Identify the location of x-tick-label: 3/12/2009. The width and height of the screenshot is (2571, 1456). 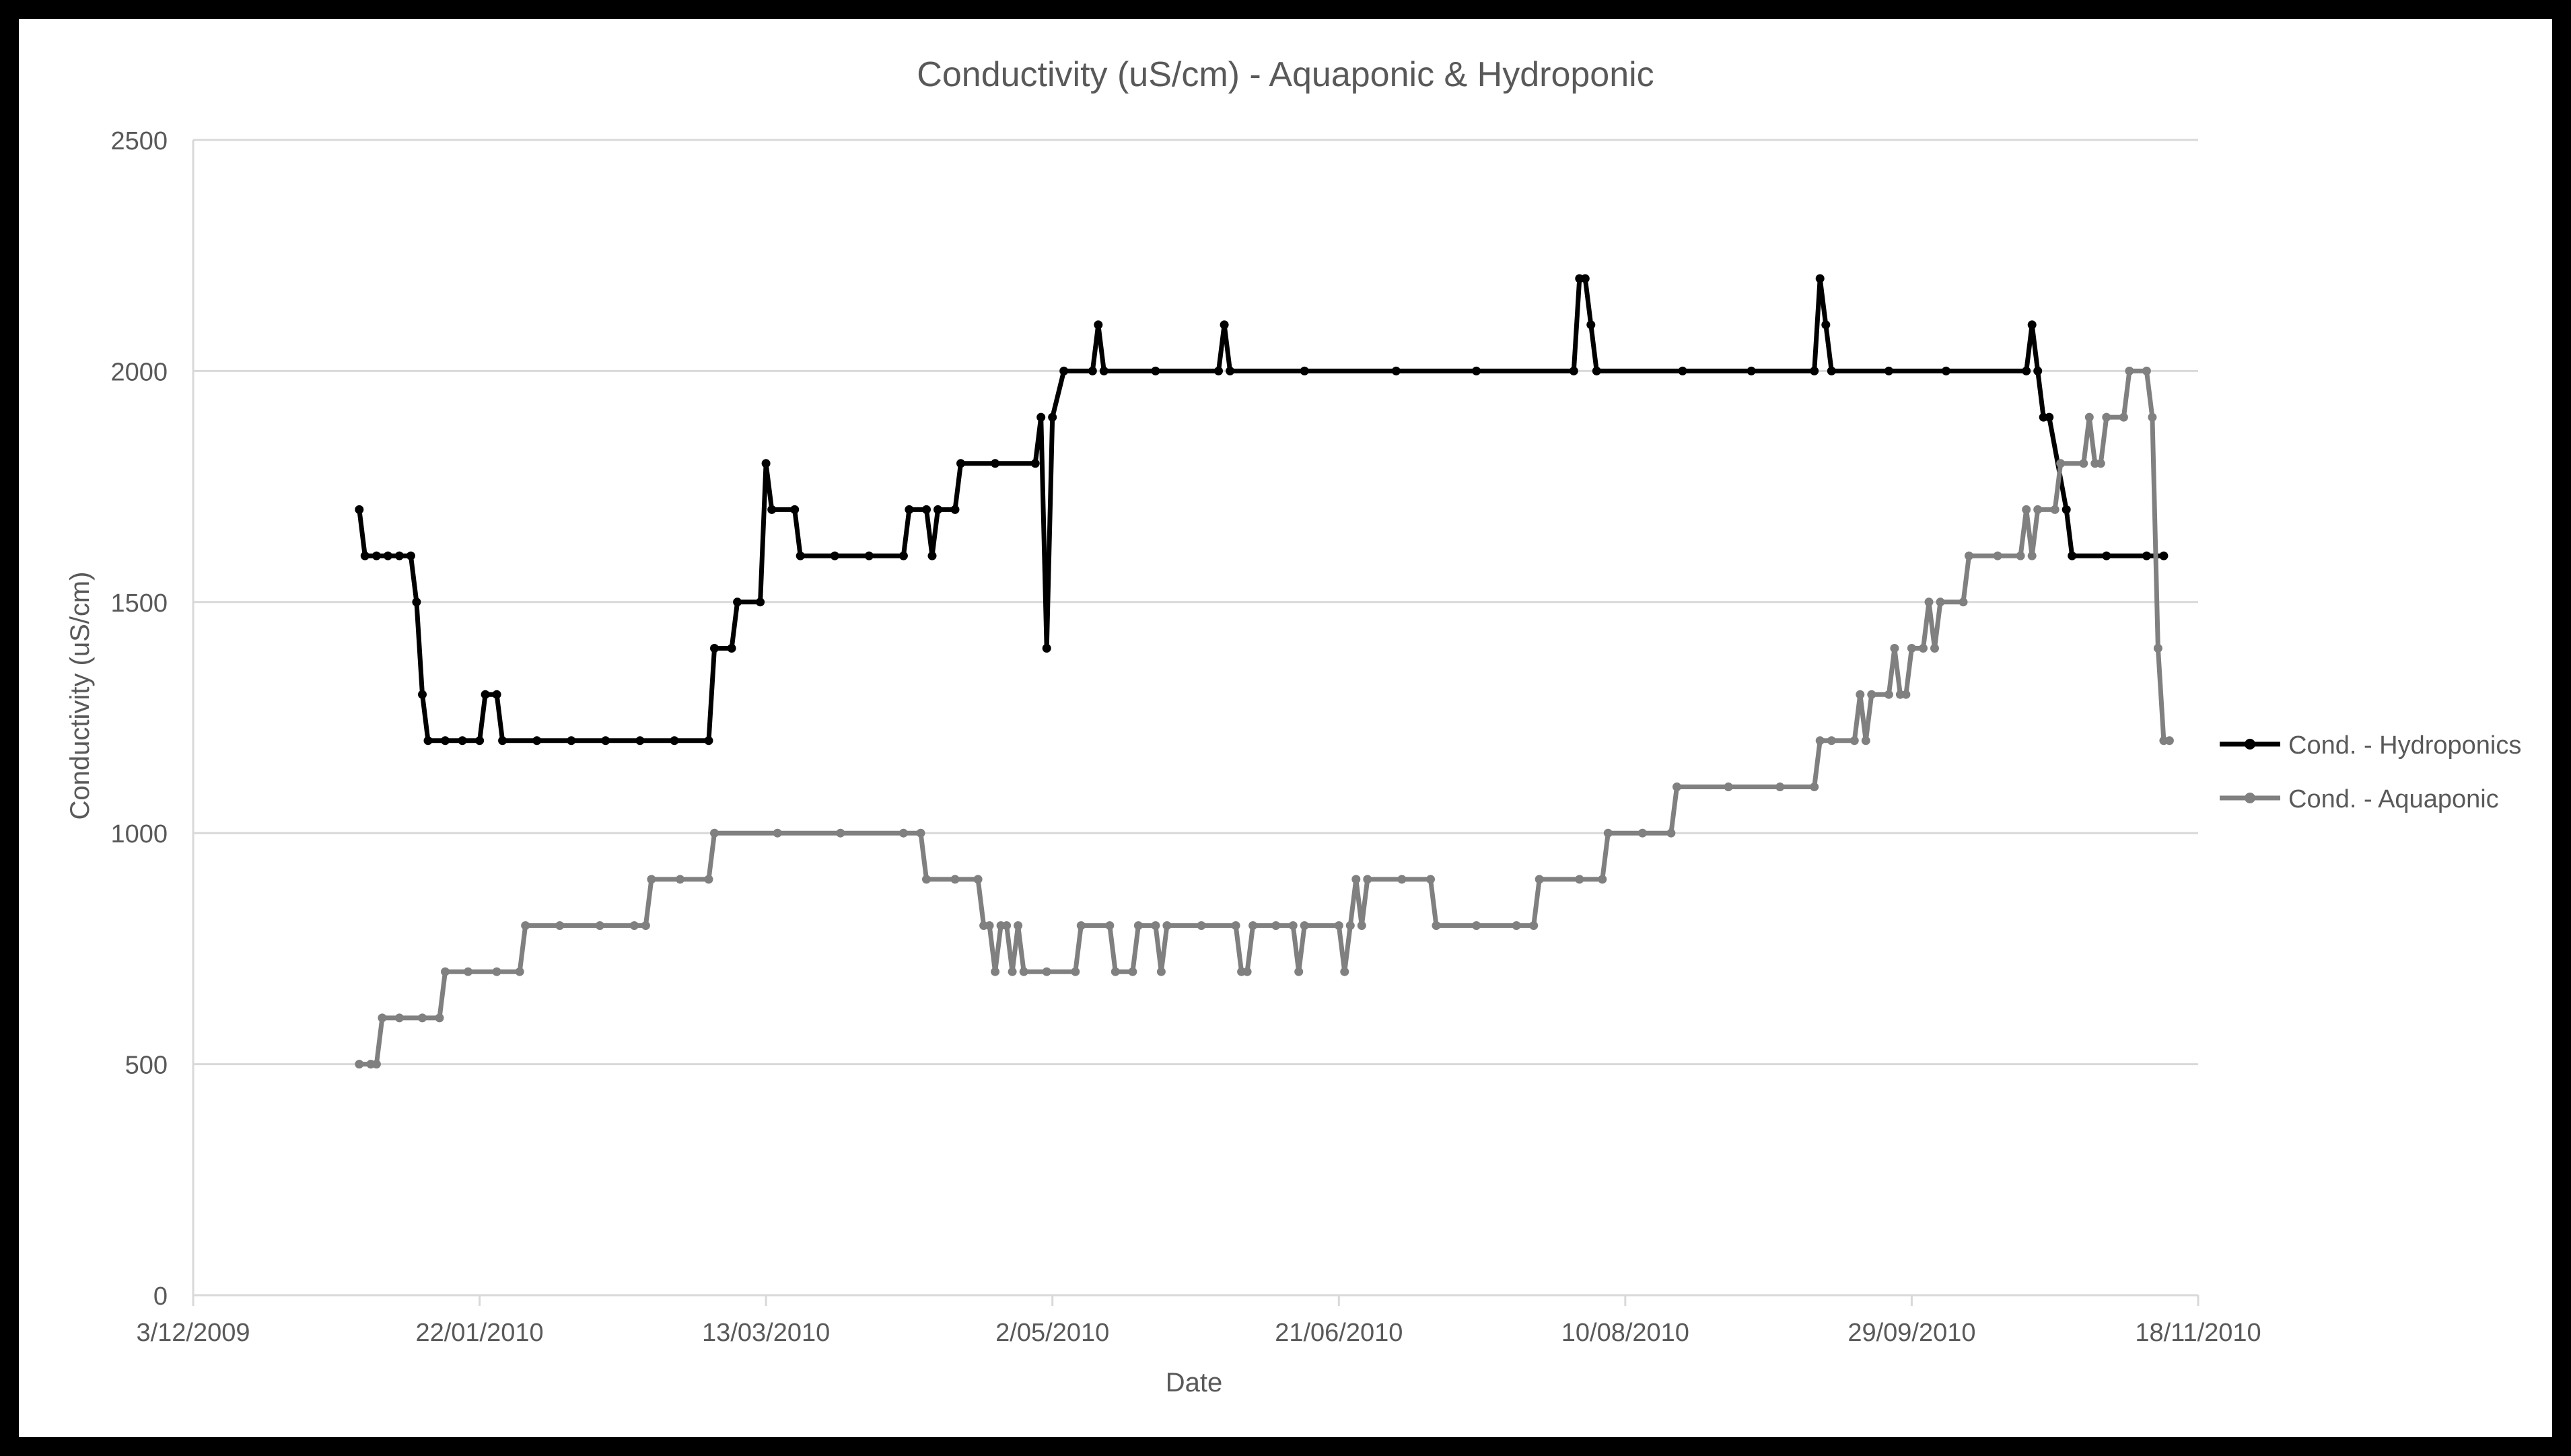
(193, 1333).